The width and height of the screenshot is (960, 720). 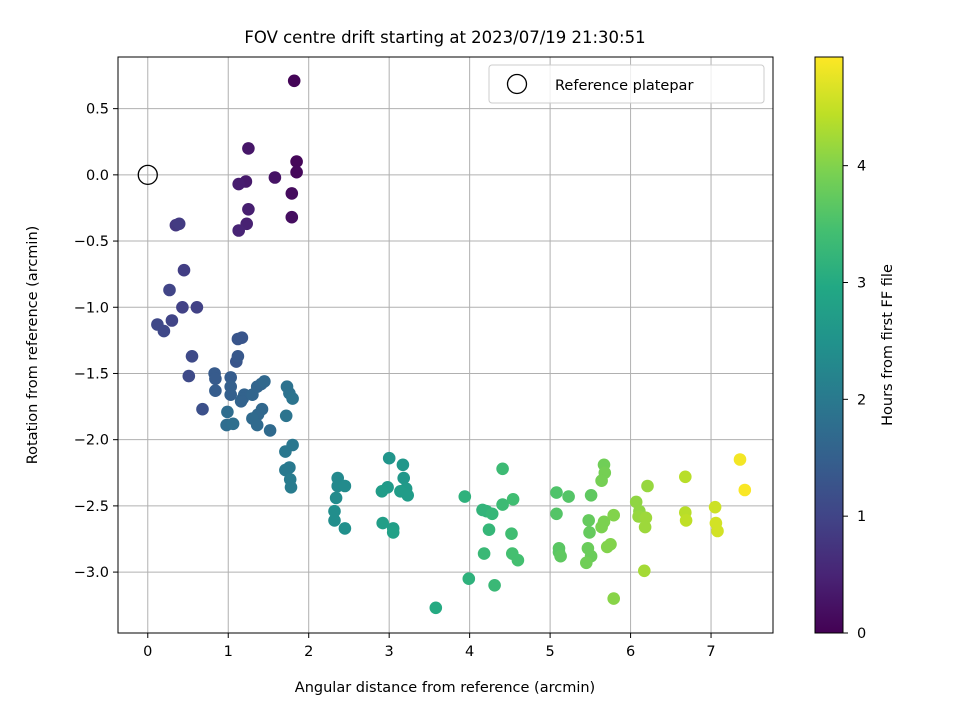 I want to click on y-tick-label: 0.5, so click(x=97, y=110).